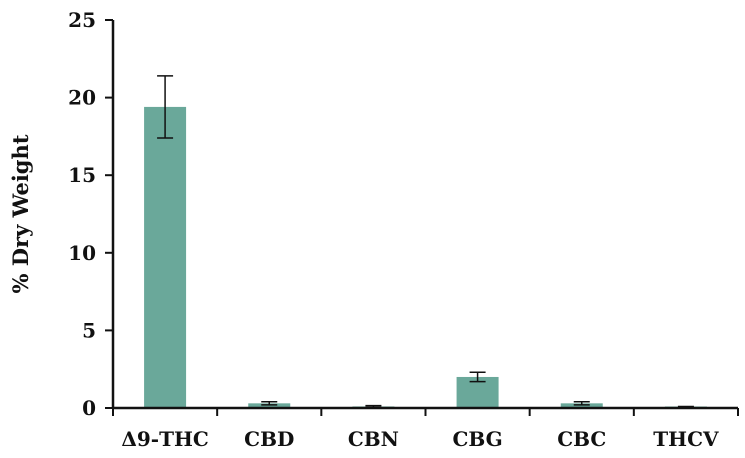  I want to click on y-tick-label: 10, so click(82, 253).